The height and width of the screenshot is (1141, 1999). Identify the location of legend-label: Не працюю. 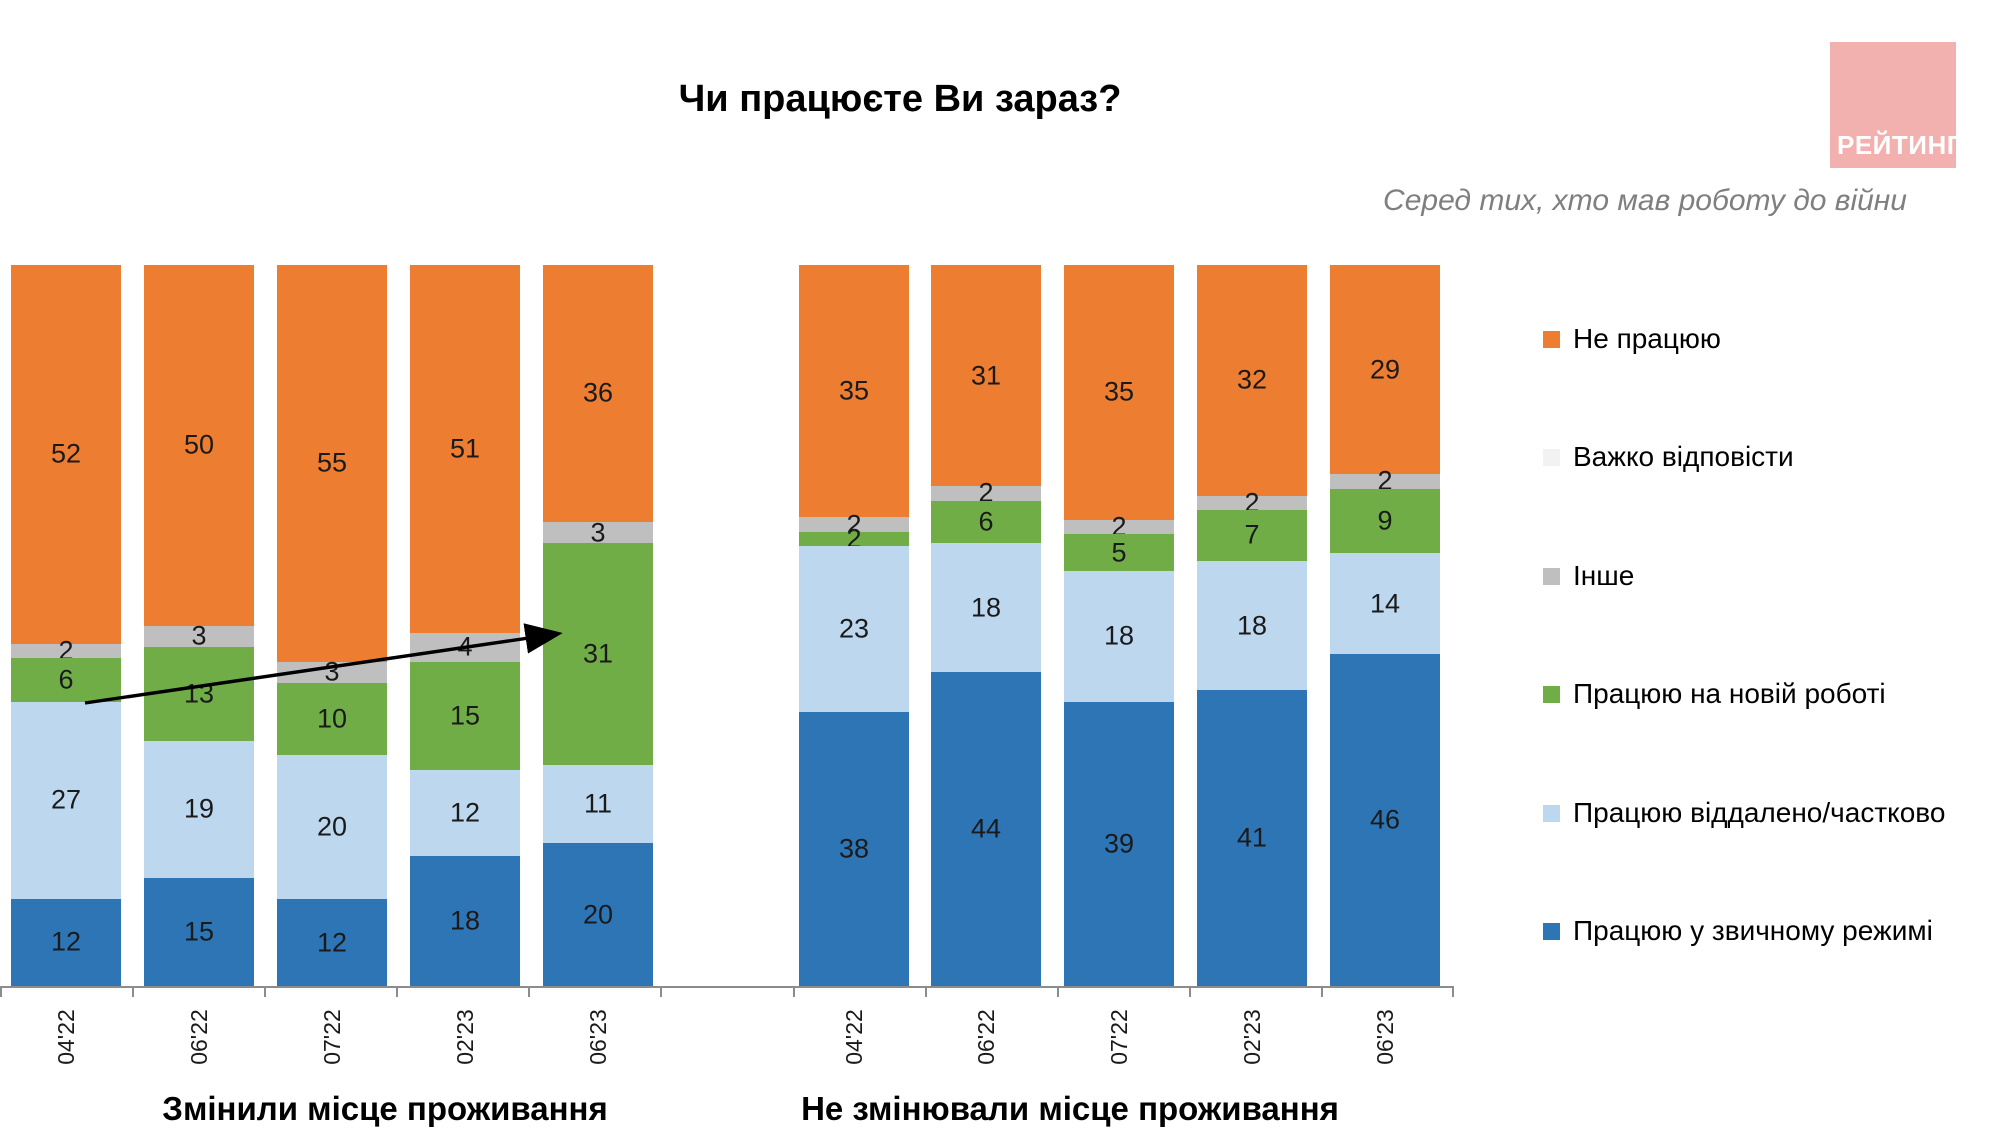
(1647, 338).